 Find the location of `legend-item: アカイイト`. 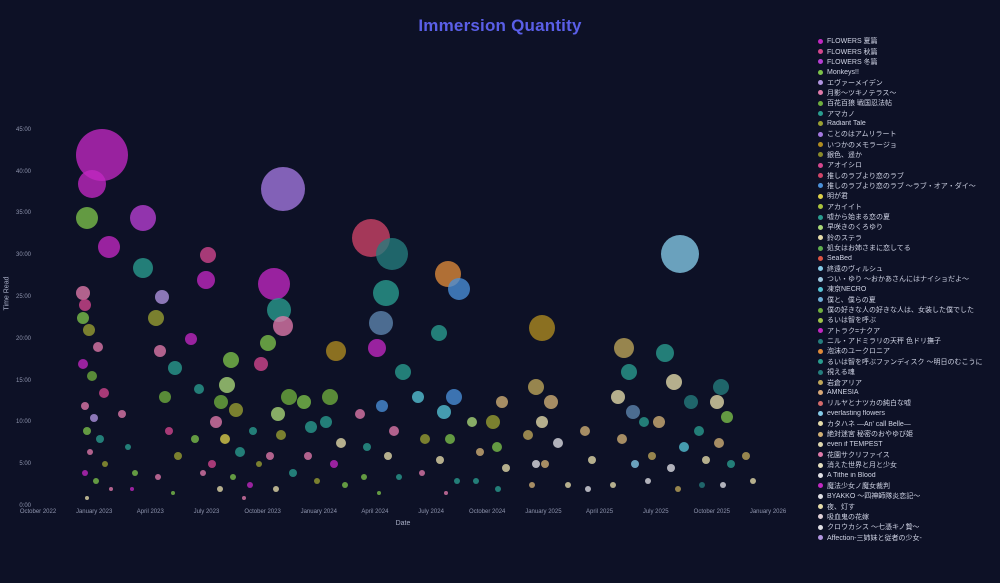

legend-item: アカイイト is located at coordinates (907, 207).